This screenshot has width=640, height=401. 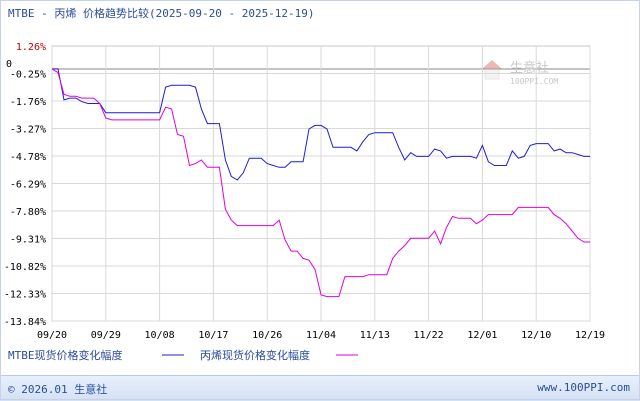 What do you see at coordinates (28, 130) in the screenshot?
I see `y-tick-label: -3.27%` at bounding box center [28, 130].